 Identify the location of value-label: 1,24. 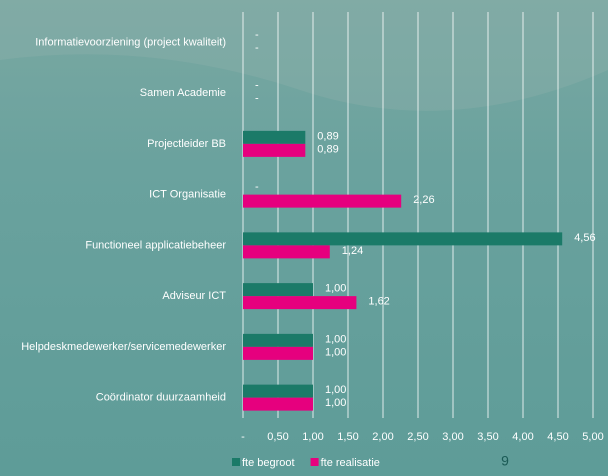
(352, 251).